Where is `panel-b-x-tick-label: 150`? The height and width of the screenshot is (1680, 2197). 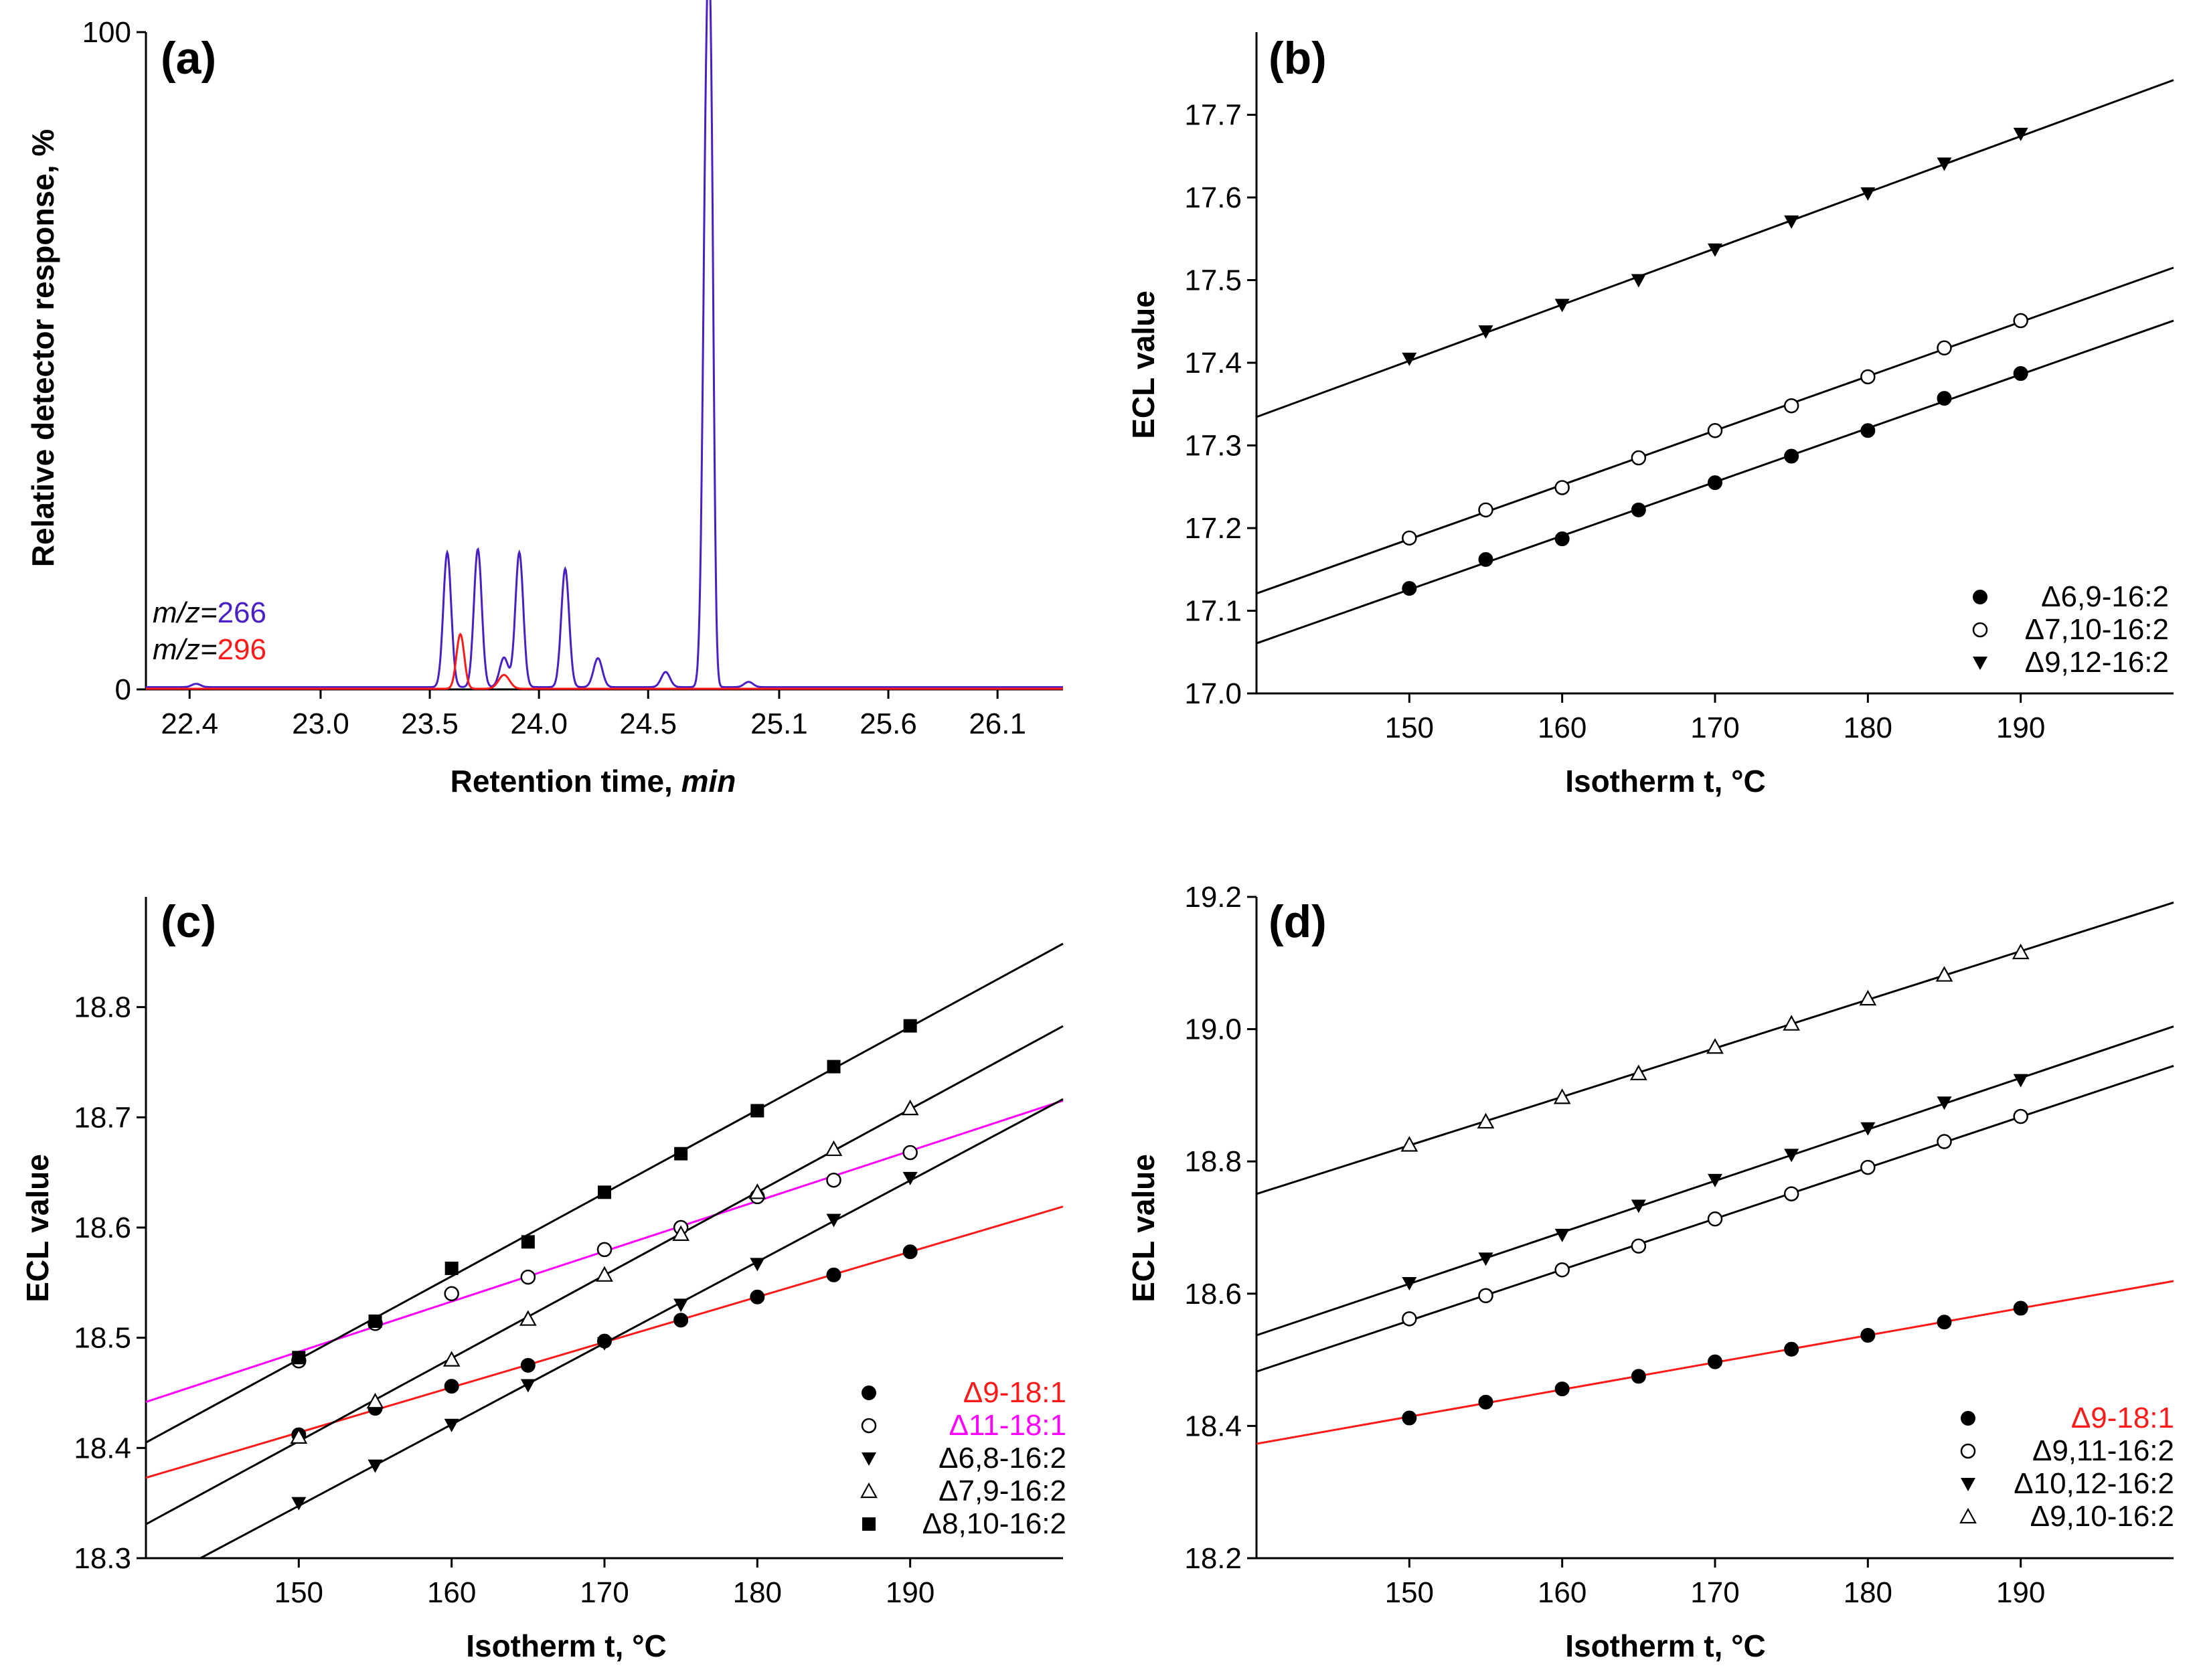 panel-b-x-tick-label: 150 is located at coordinates (1409, 727).